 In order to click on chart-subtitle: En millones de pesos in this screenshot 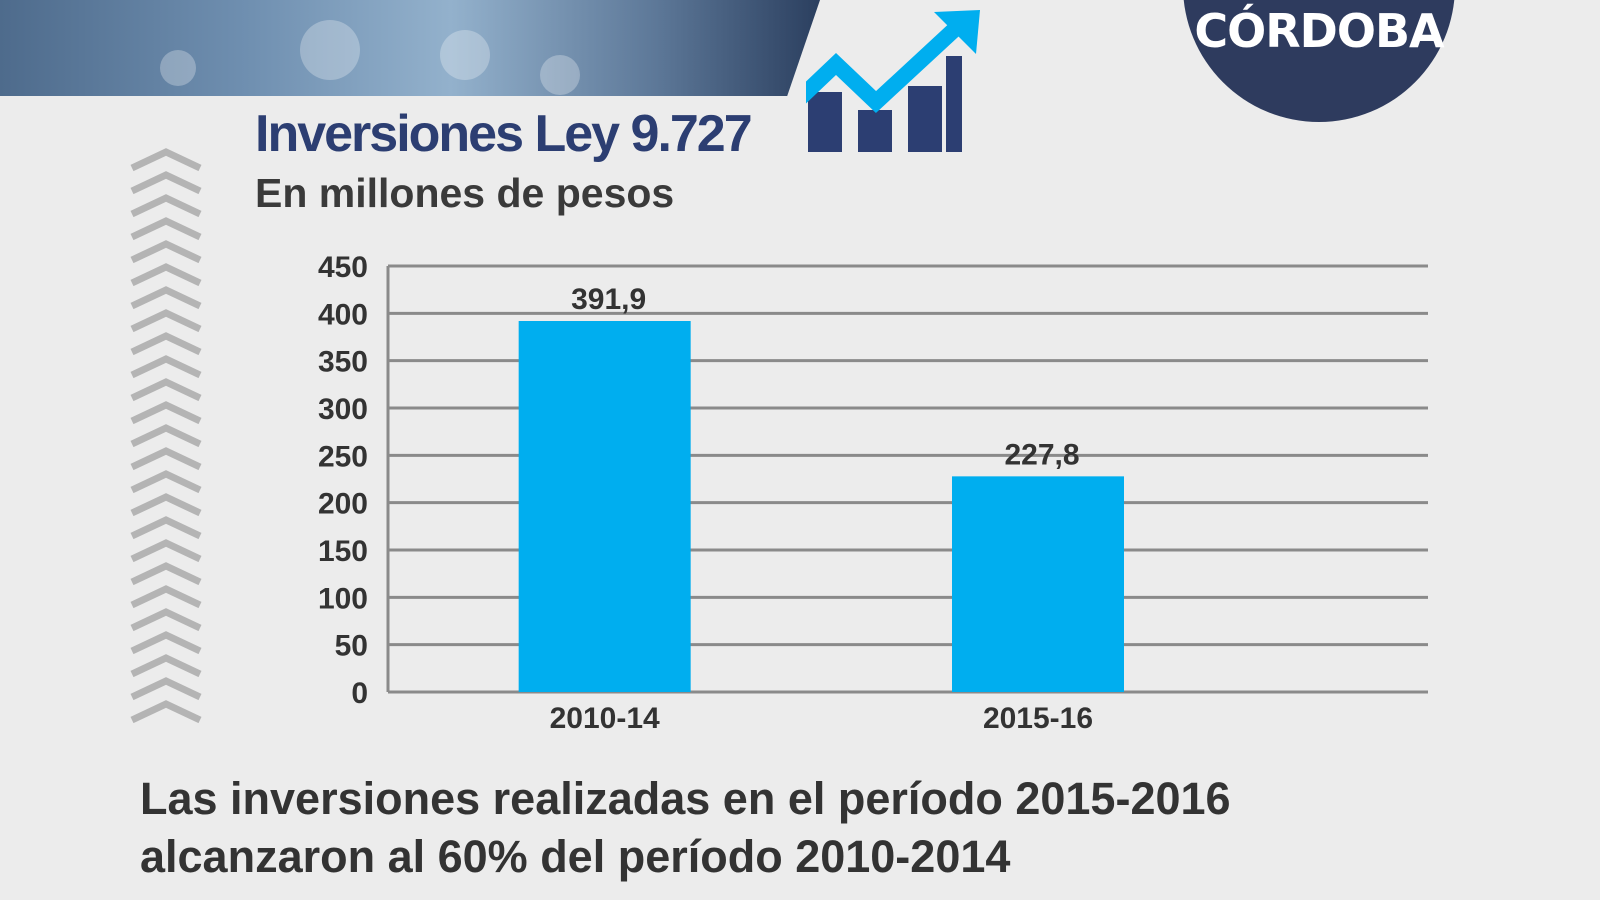, I will do `click(465, 193)`.